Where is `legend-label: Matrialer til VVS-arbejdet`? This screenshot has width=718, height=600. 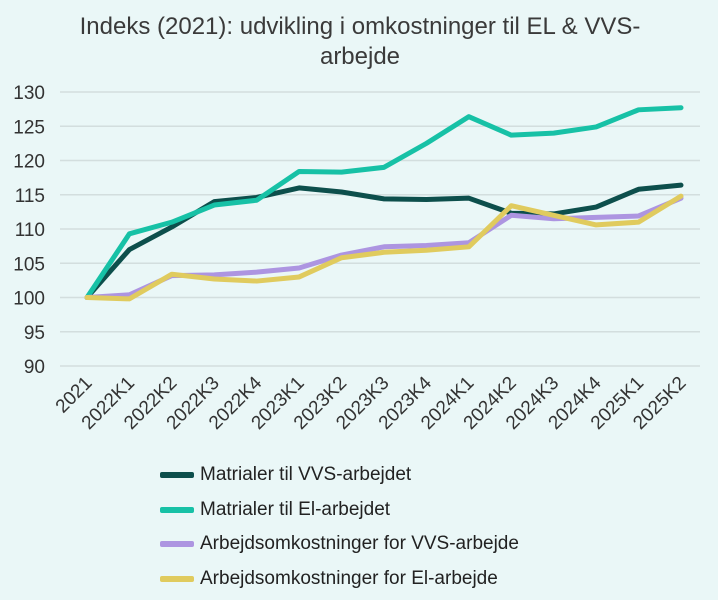
legend-label: Matrialer til VVS-arbejdet is located at coordinates (306, 474).